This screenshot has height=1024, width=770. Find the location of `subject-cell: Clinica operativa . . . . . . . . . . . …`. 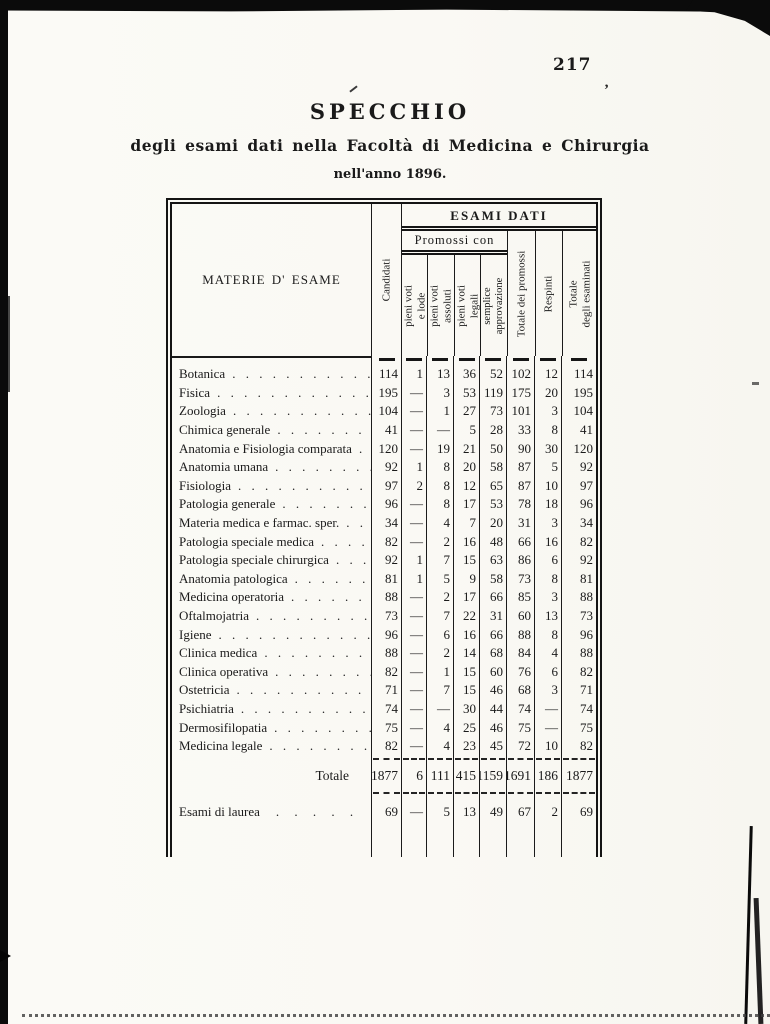

subject-cell: Clinica operativa . . . . . . . . . . . … is located at coordinates (271, 672).